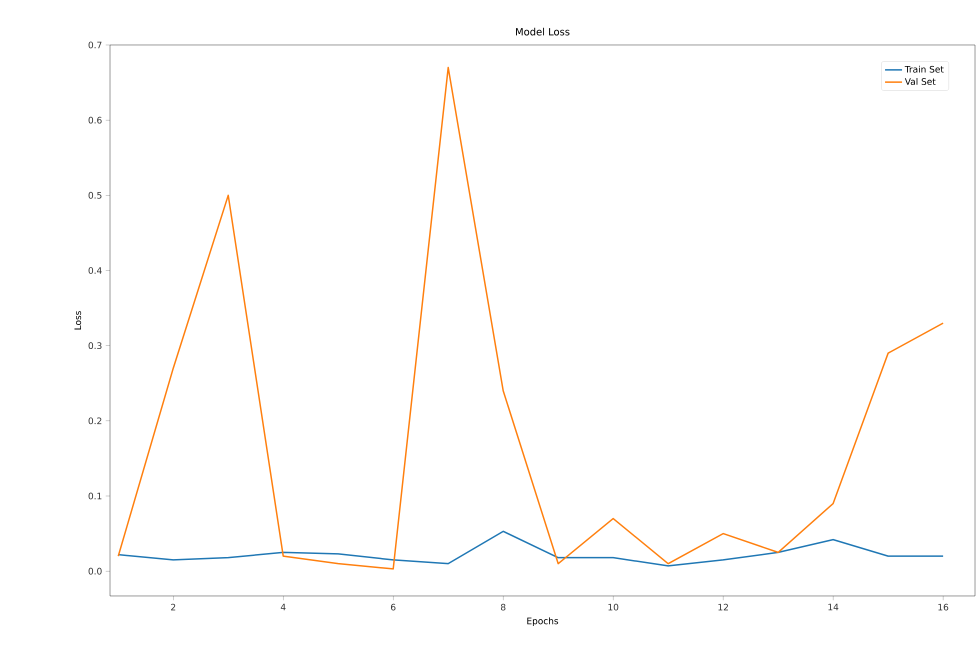  Describe the element at coordinates (613, 607) in the screenshot. I see `x-tick-label: 10` at that location.